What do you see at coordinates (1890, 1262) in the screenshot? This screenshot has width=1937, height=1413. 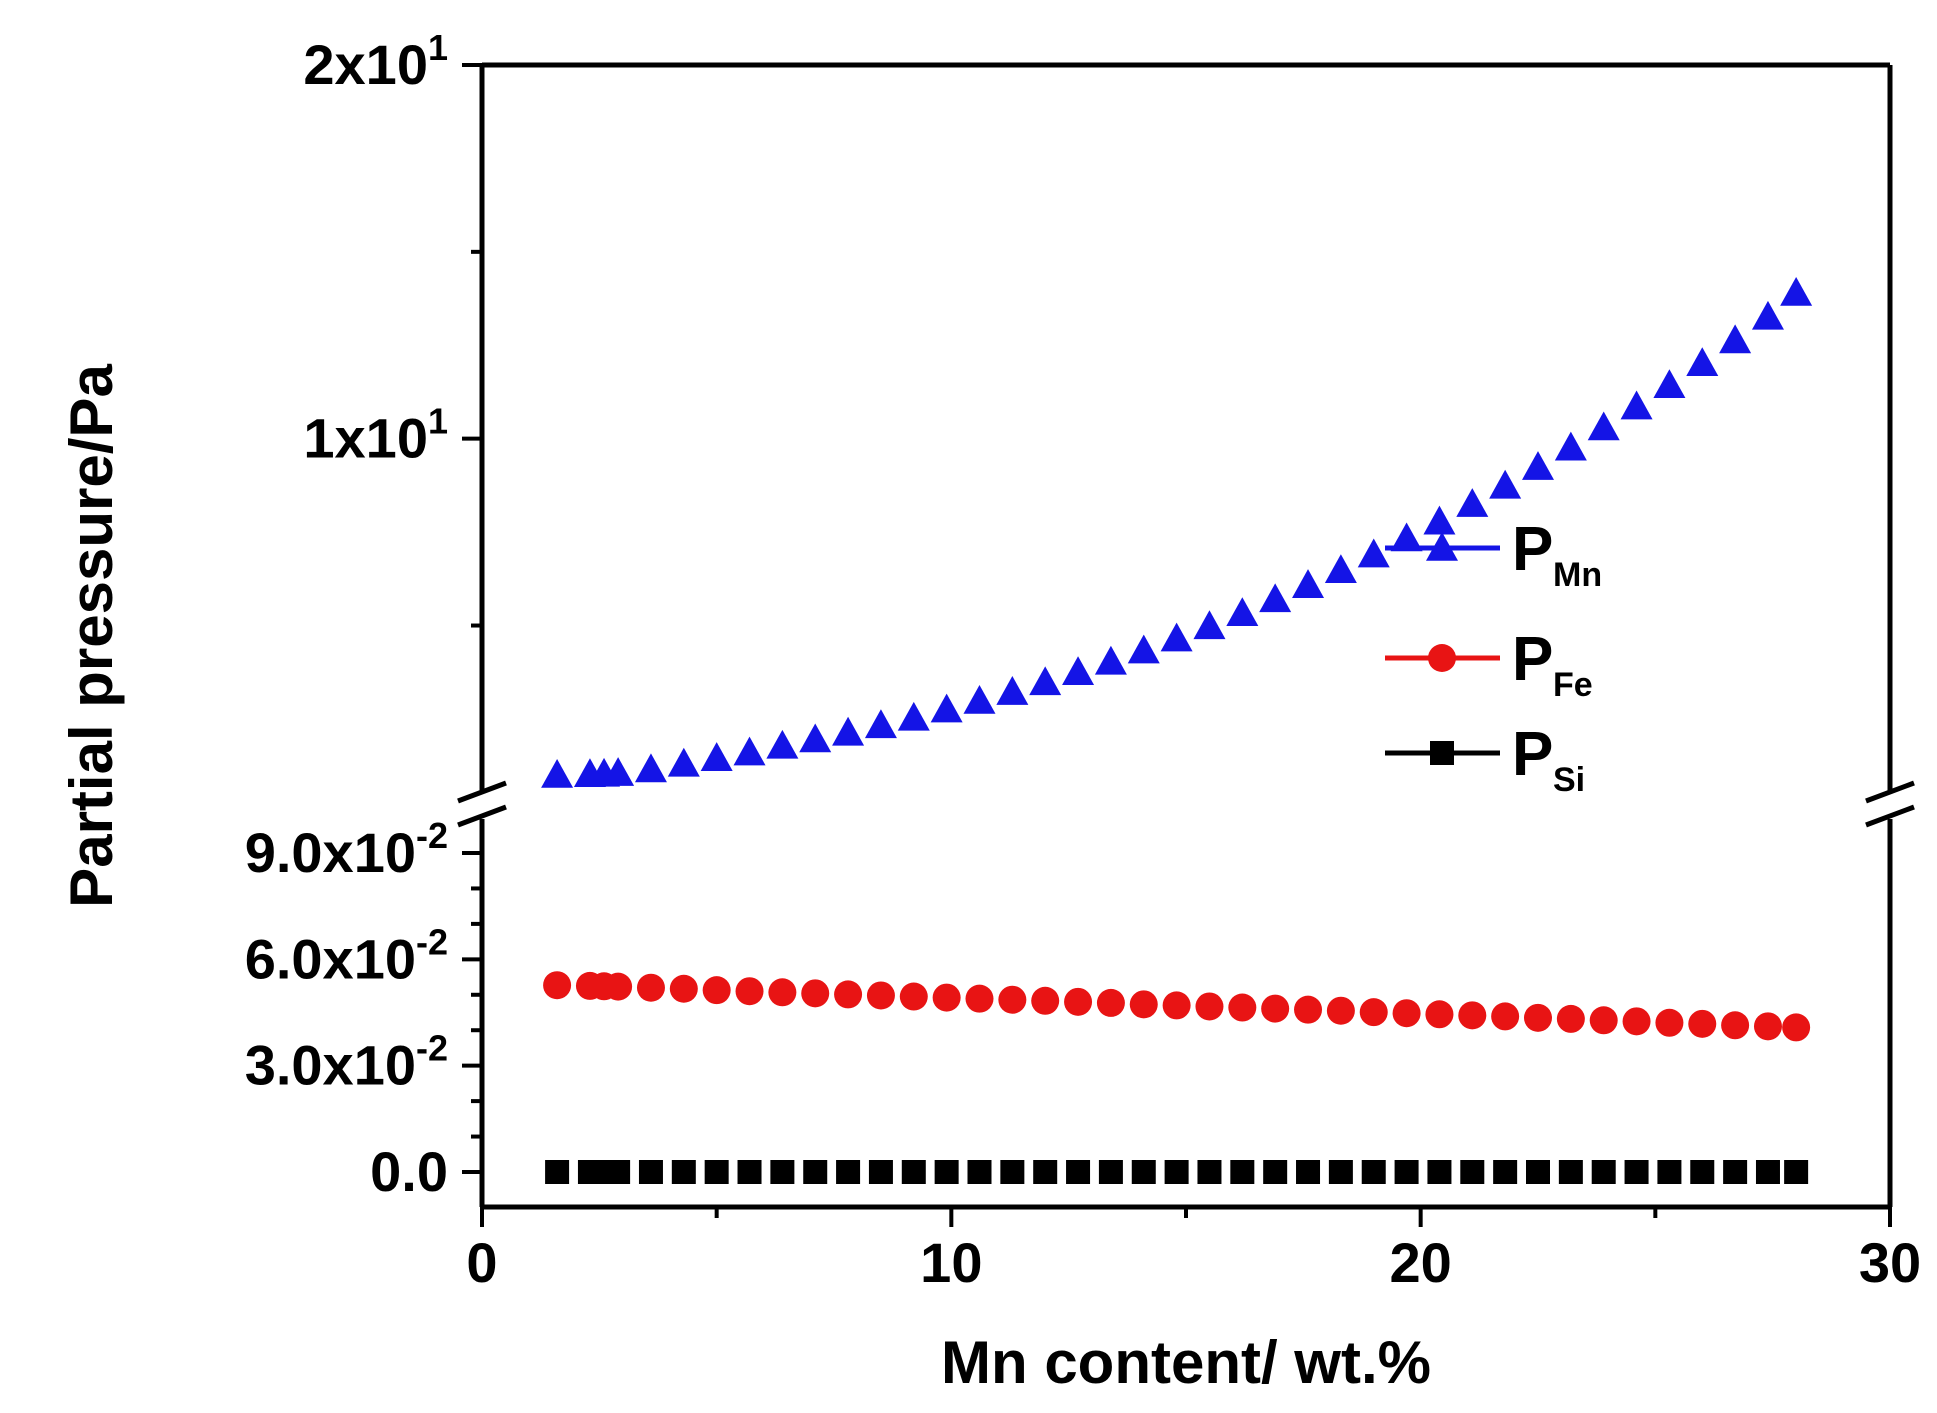 I see `x-tick-label: 30` at bounding box center [1890, 1262].